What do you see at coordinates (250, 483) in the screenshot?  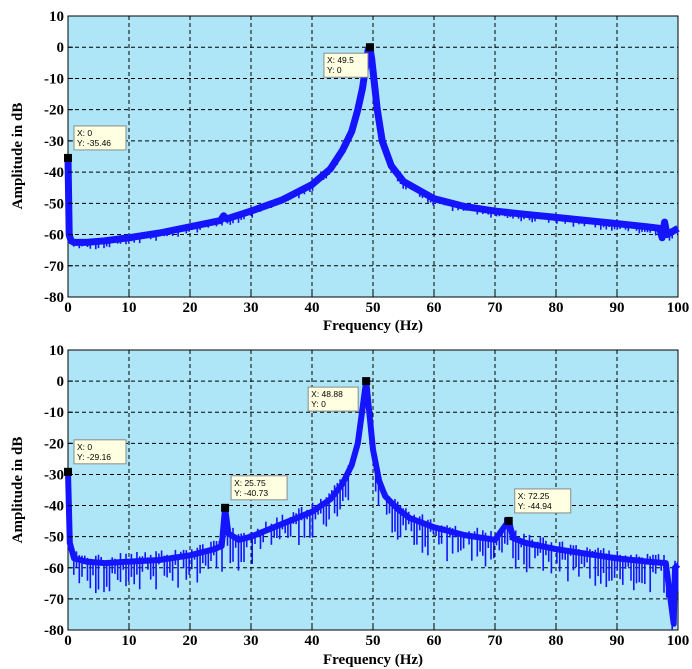 I see `datatip-x-value: X: 25.75` at bounding box center [250, 483].